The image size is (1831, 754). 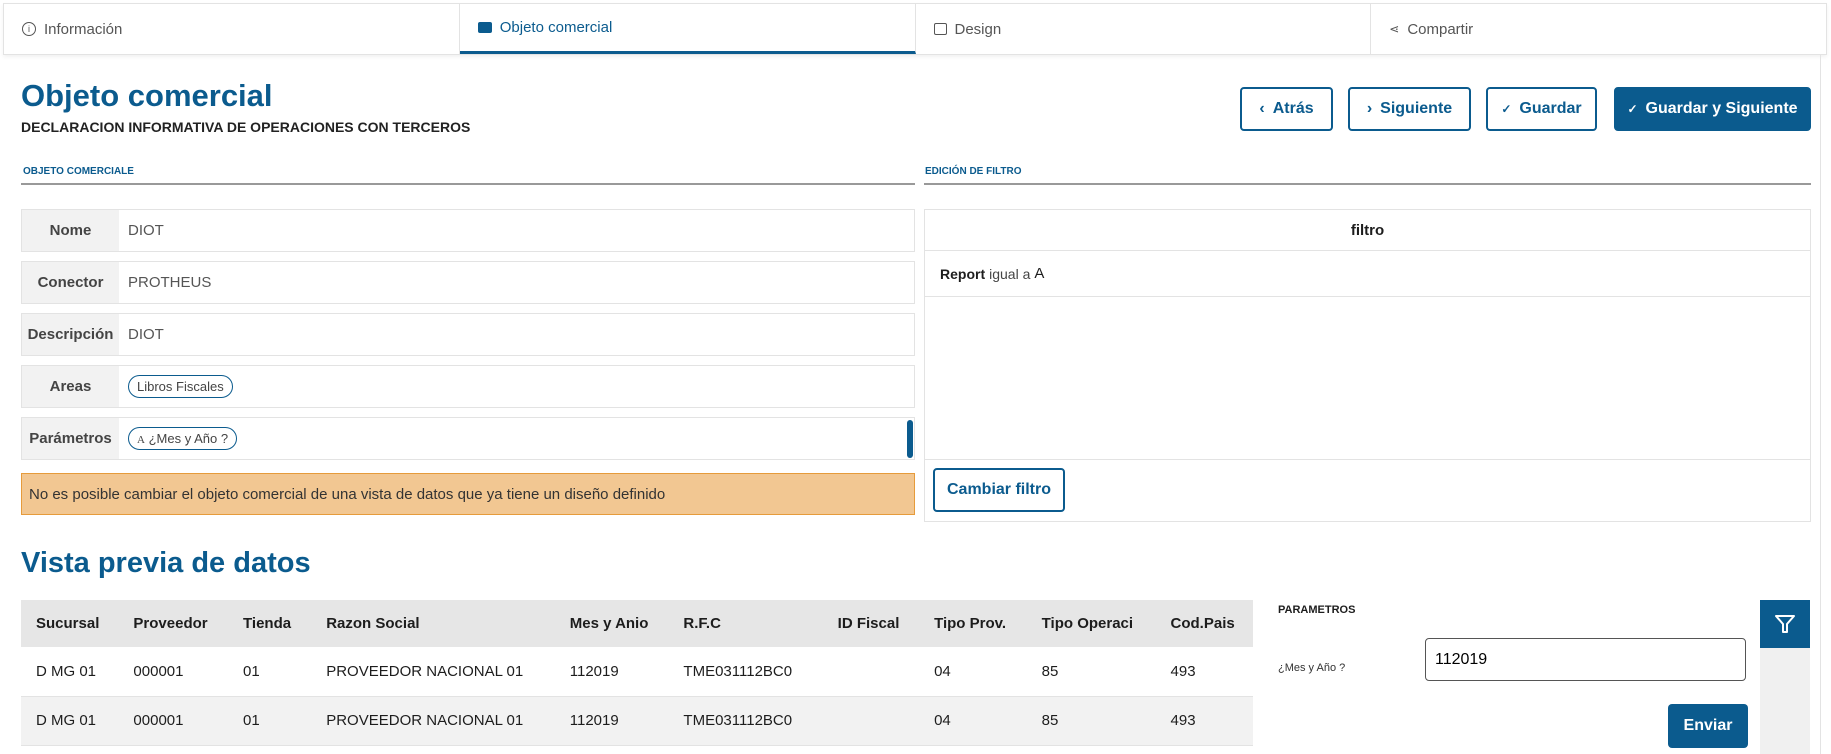 I want to click on column-header: ID Fiscal, so click(x=871, y=623).